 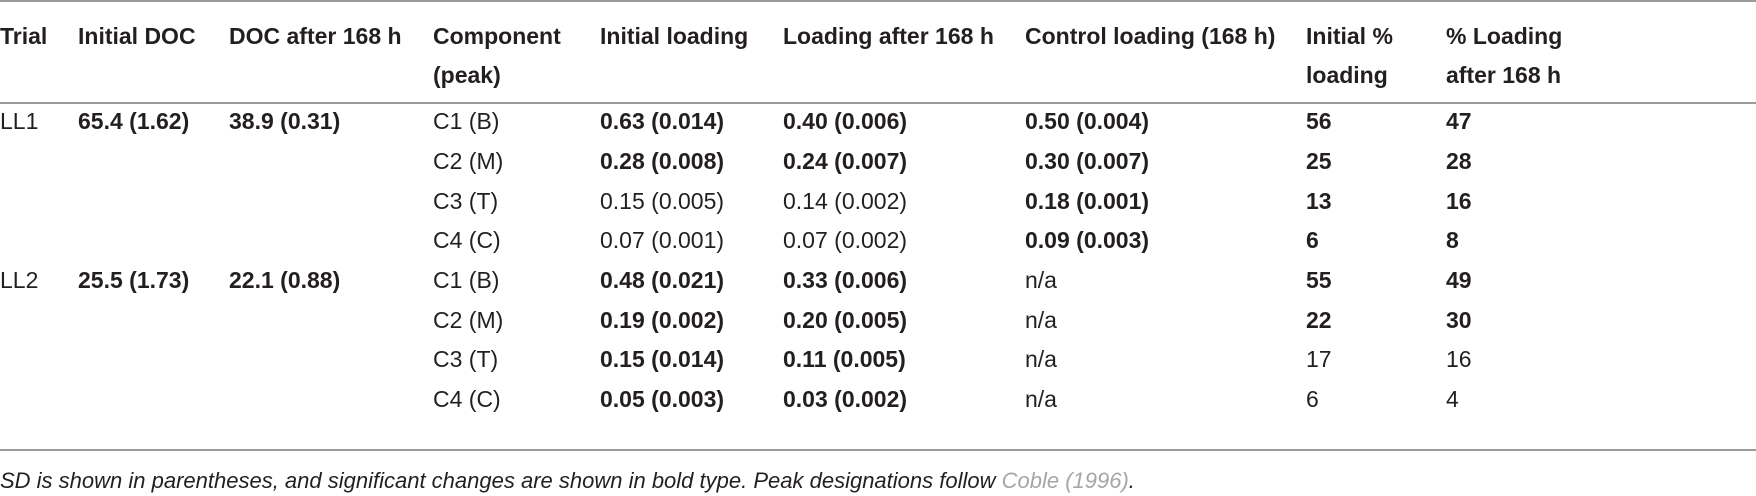 What do you see at coordinates (1459, 121) in the screenshot?
I see `cell-pct-loading-after-168h: 47` at bounding box center [1459, 121].